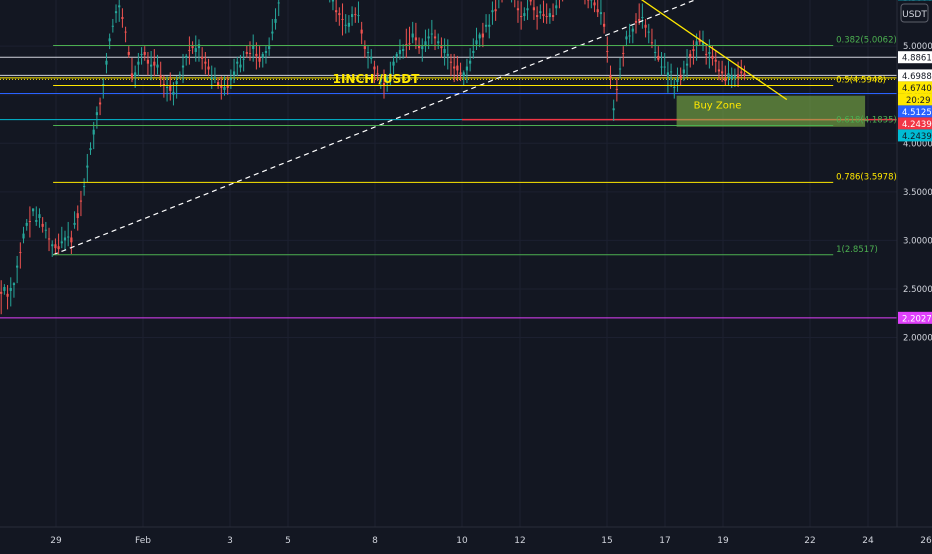 Image resolution: width=932 pixels, height=554 pixels. I want to click on price-label: 4.5125, so click(915, 111).